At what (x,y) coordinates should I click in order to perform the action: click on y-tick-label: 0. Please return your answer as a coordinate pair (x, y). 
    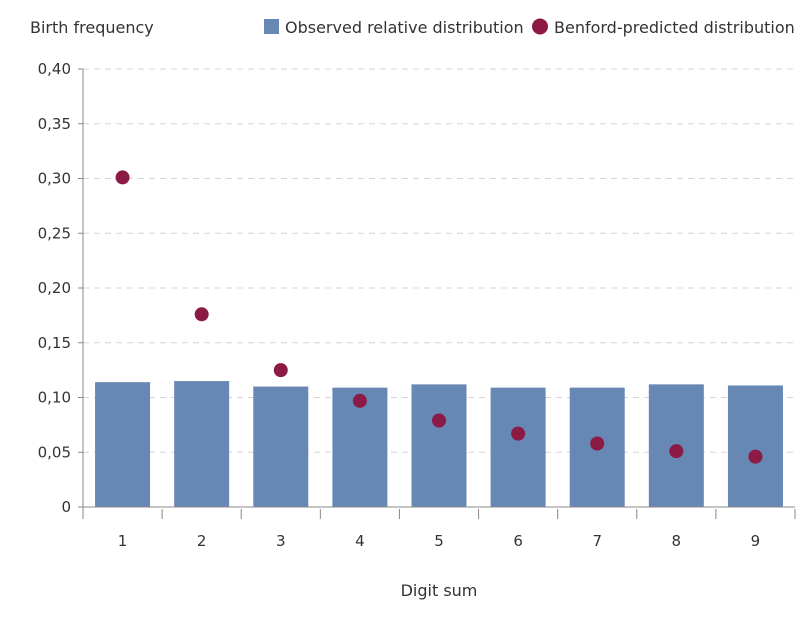
    Looking at the image, I should click on (66, 507).